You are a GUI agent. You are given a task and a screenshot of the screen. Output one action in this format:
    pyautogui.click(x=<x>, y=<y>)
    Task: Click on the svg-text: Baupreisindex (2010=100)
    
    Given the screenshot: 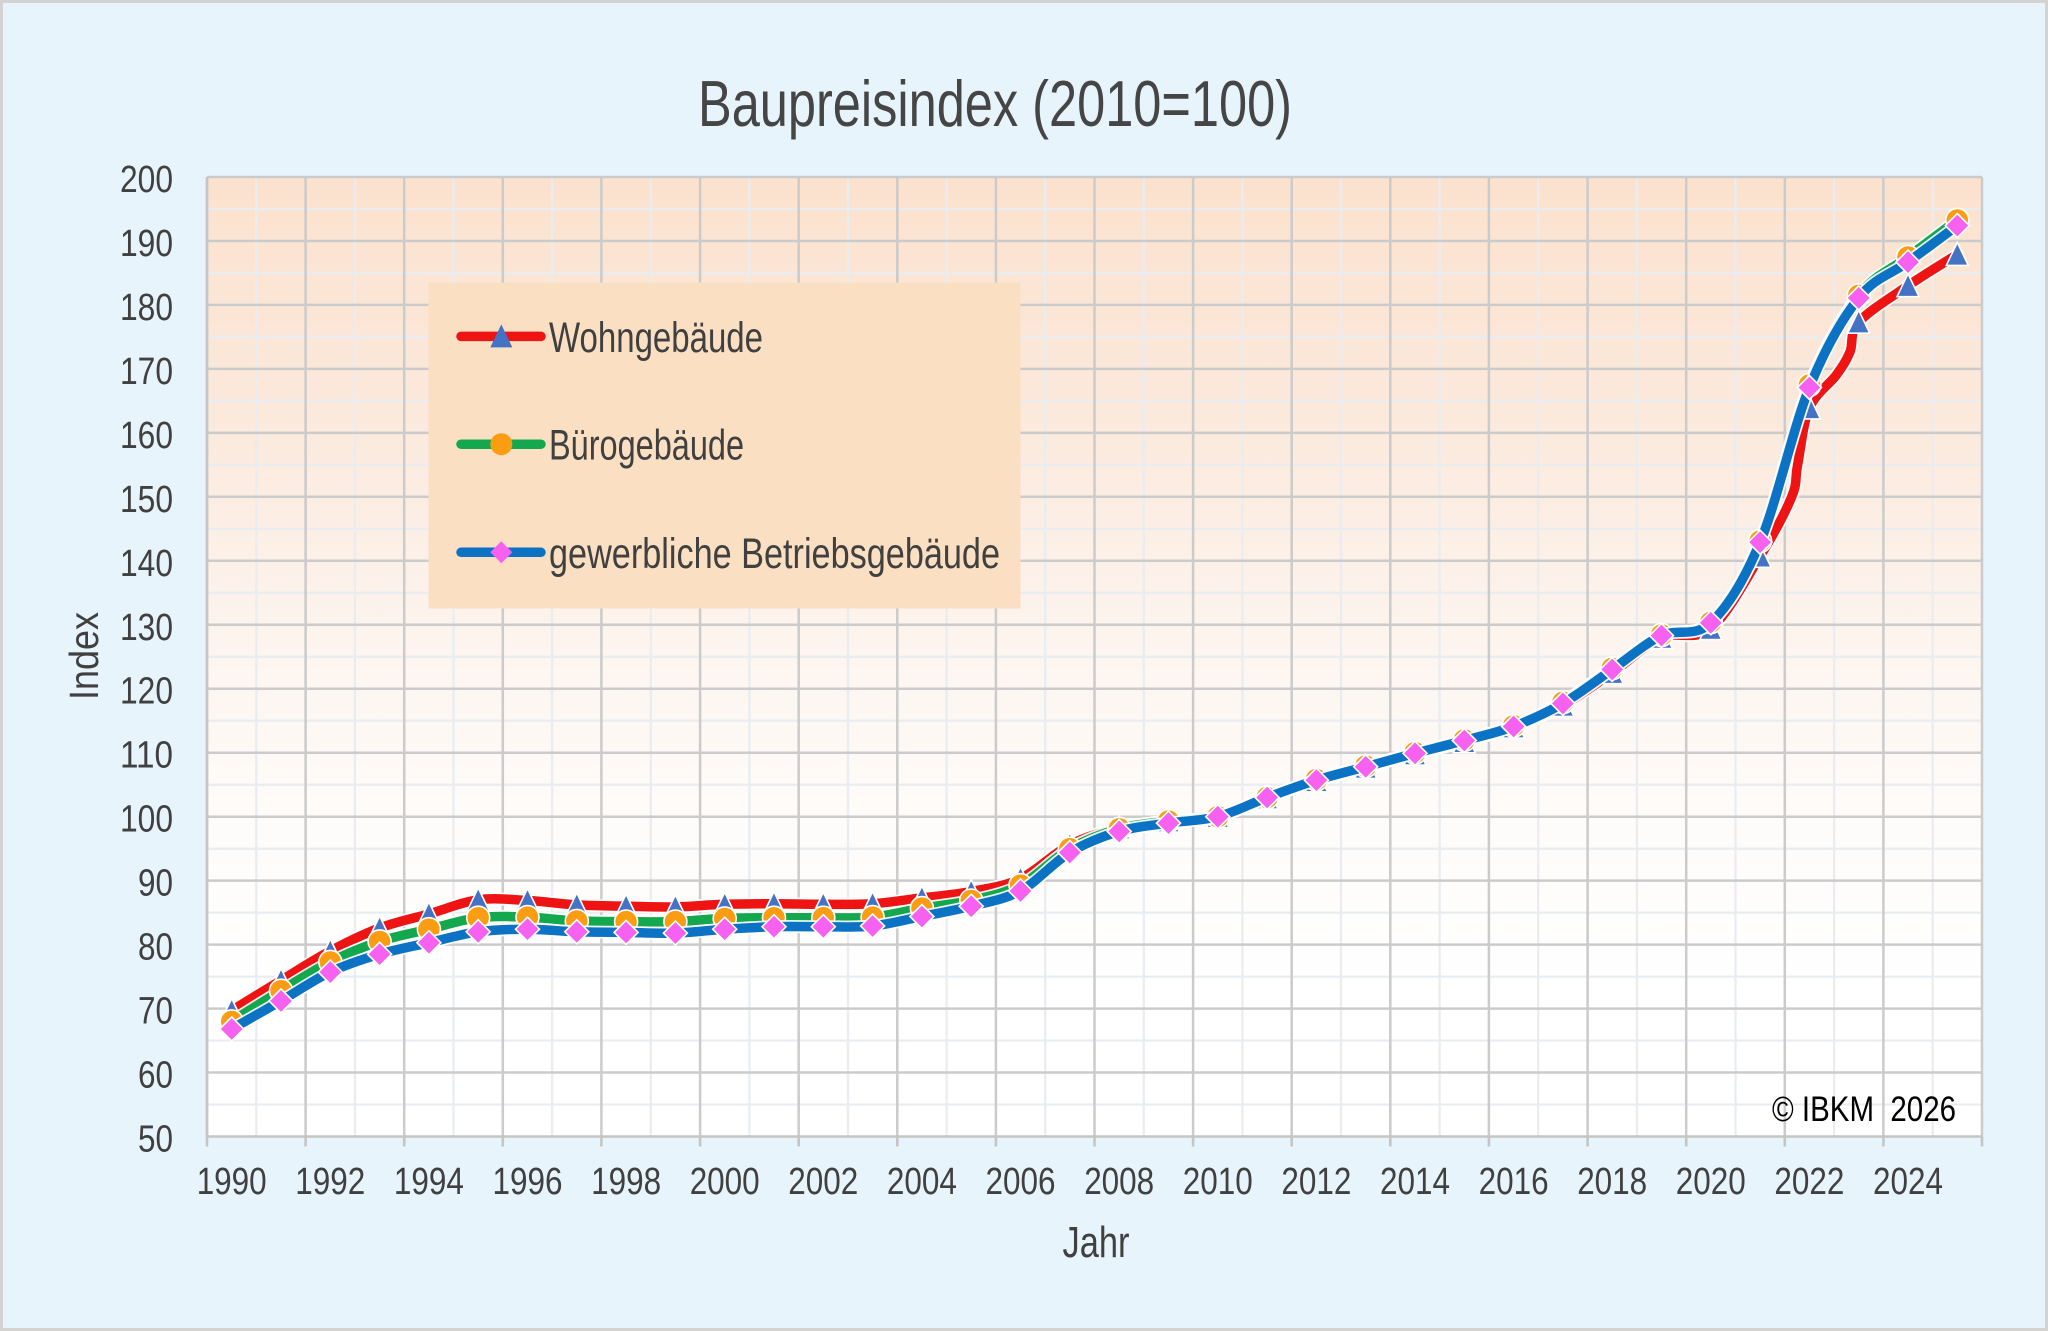 What is the action you would take?
    pyautogui.click(x=995, y=103)
    